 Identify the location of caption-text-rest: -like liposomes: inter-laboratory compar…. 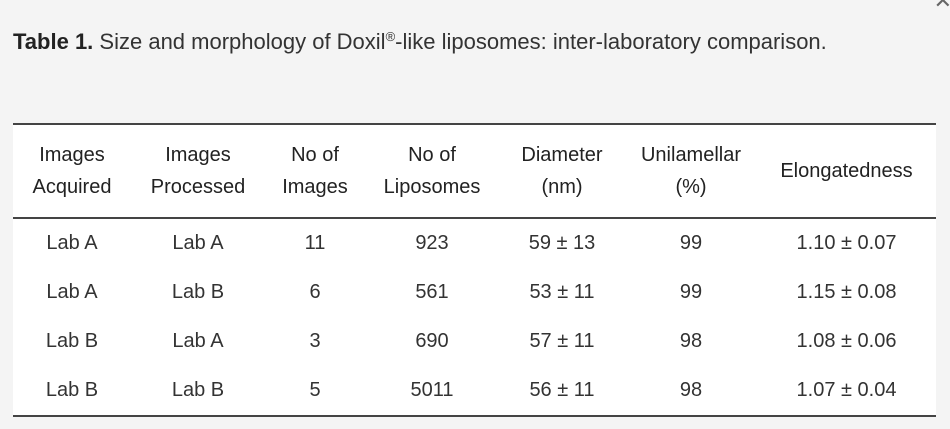
(611, 41).